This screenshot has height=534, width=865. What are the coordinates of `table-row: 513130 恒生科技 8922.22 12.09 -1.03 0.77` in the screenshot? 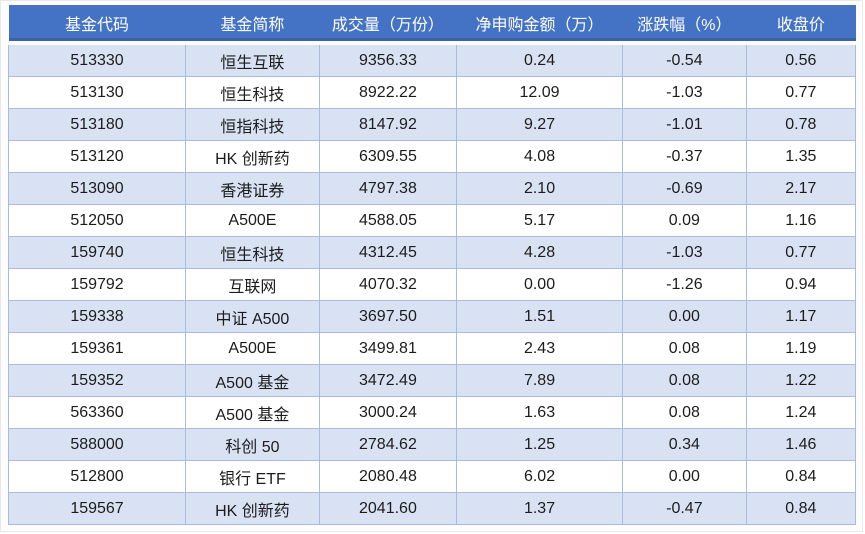 It's located at (432, 92).